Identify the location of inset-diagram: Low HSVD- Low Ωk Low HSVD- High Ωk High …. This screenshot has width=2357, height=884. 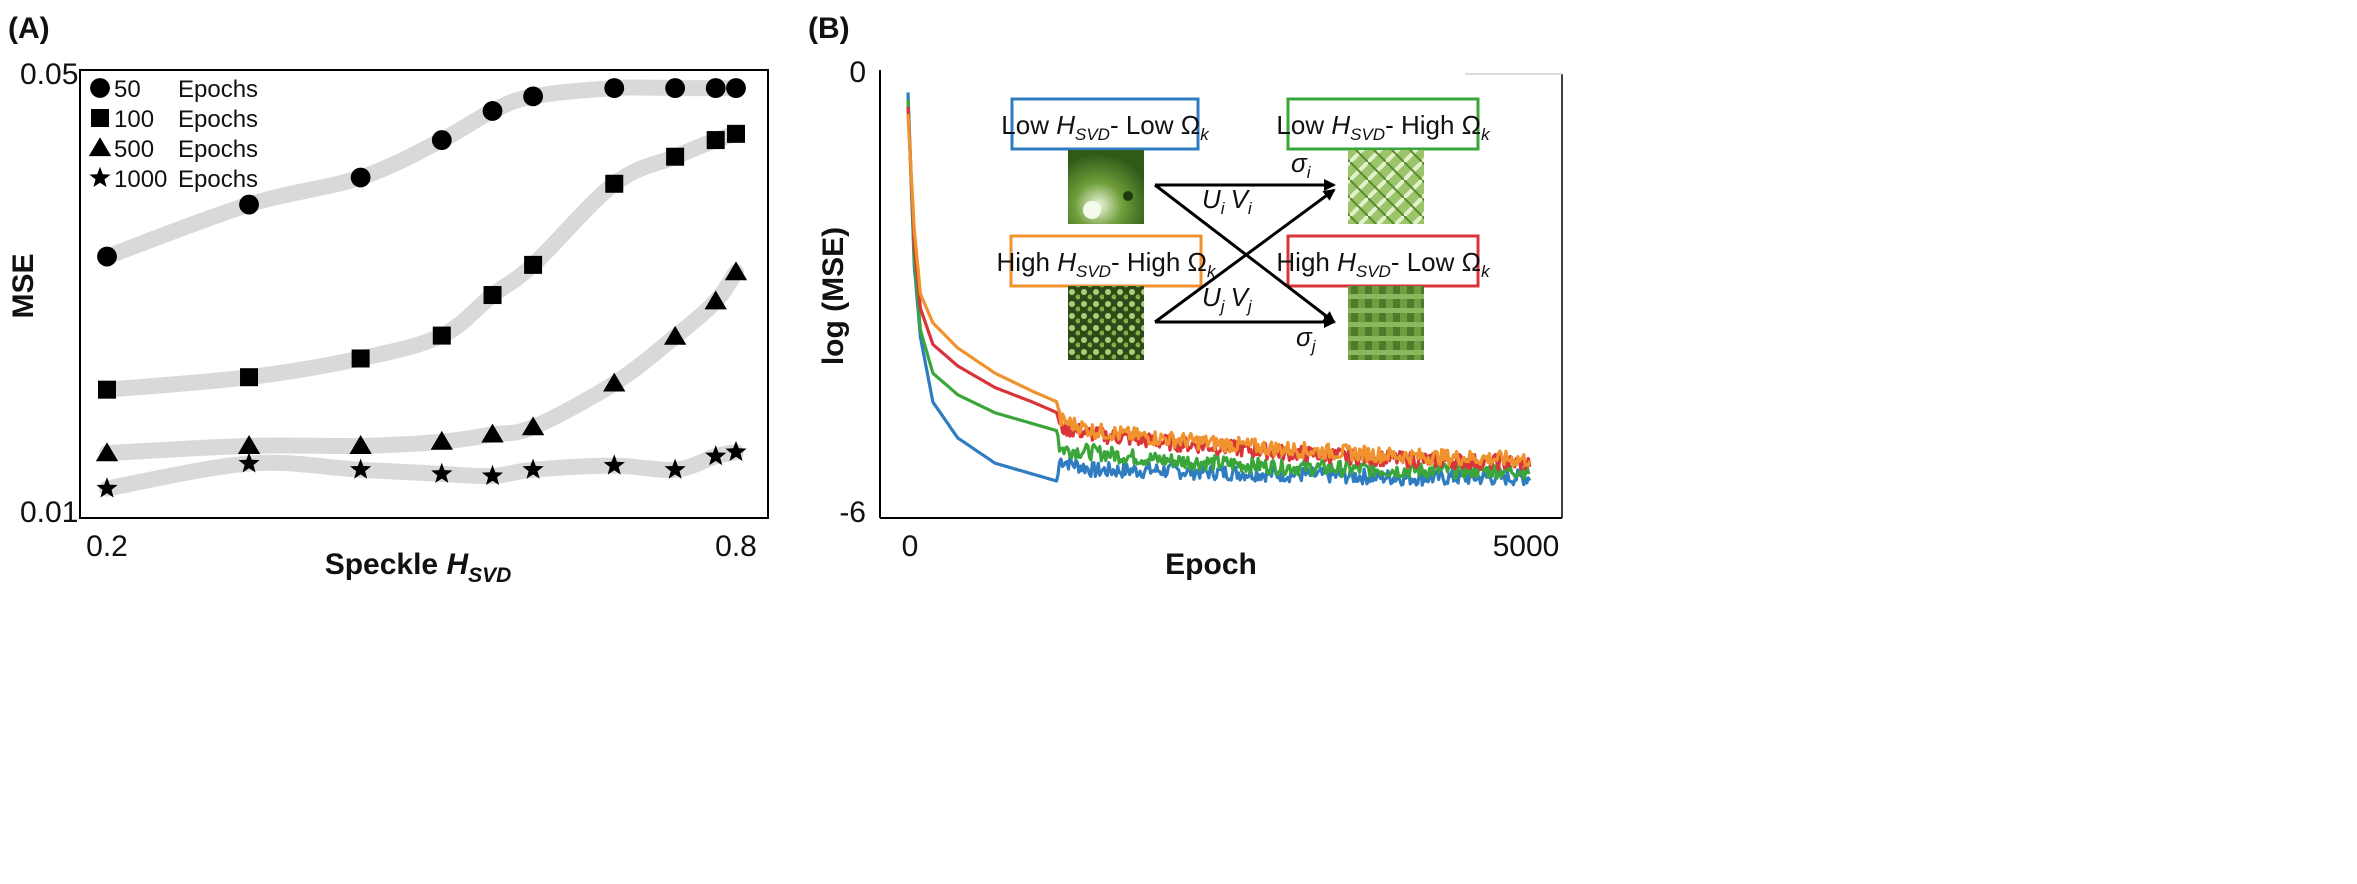
(1244, 228).